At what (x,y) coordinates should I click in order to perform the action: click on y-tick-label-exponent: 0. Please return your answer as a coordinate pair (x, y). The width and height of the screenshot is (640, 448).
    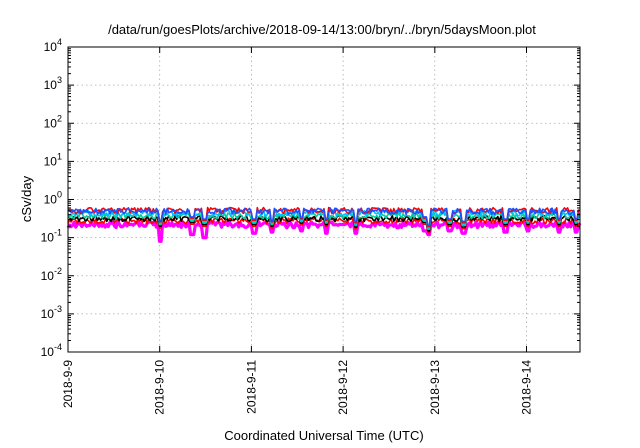
    Looking at the image, I should click on (59, 195).